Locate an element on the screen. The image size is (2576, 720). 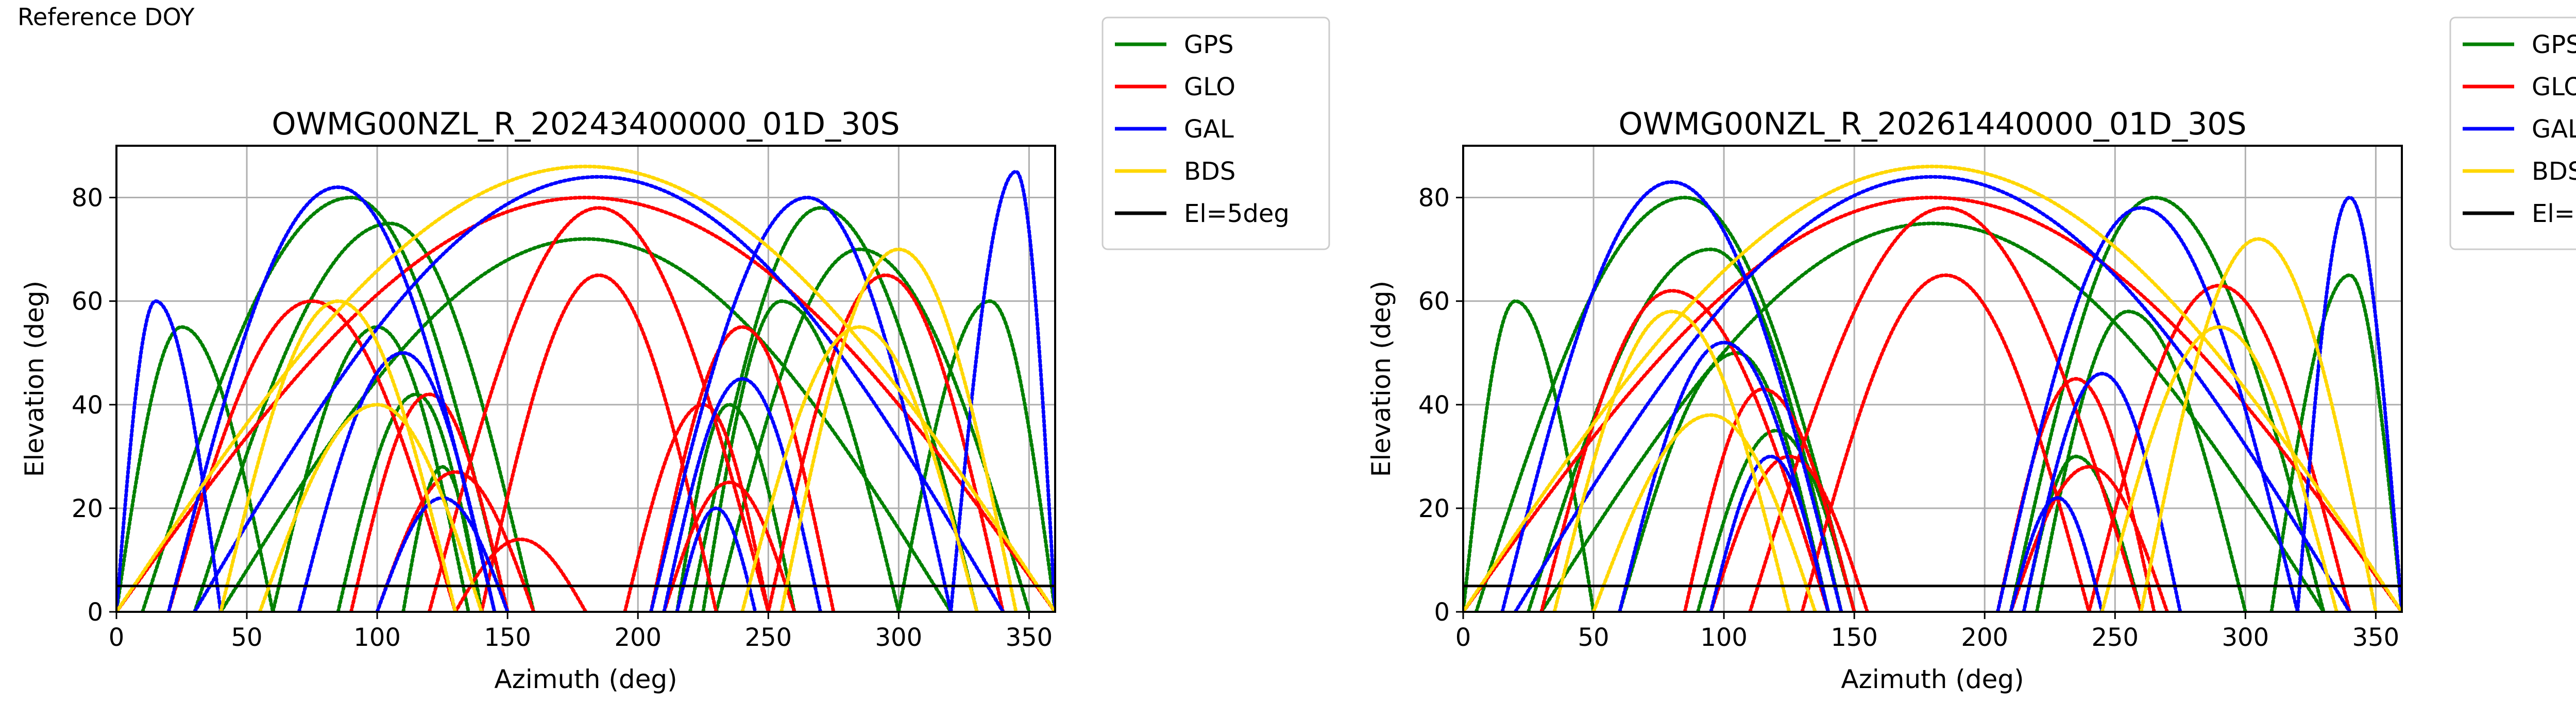
chart-title: OWMG00NZL_R_20261440000_01D_30S is located at coordinates (1932, 124).